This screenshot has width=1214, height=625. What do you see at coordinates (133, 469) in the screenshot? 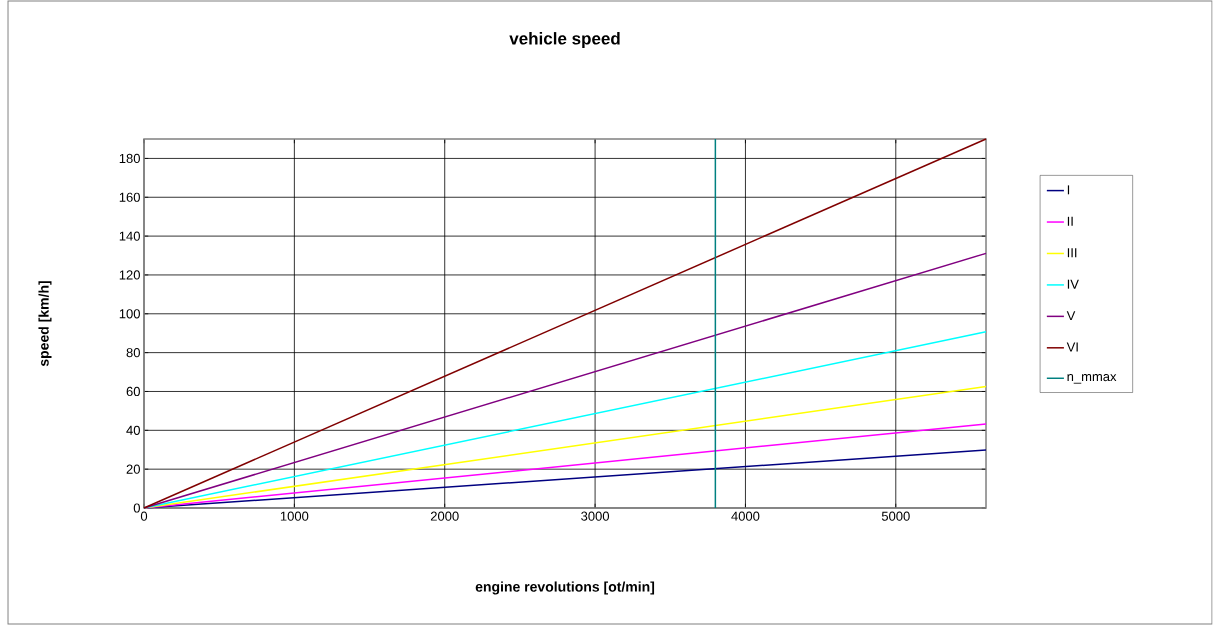
I see `y-tick-label: 20` at bounding box center [133, 469].